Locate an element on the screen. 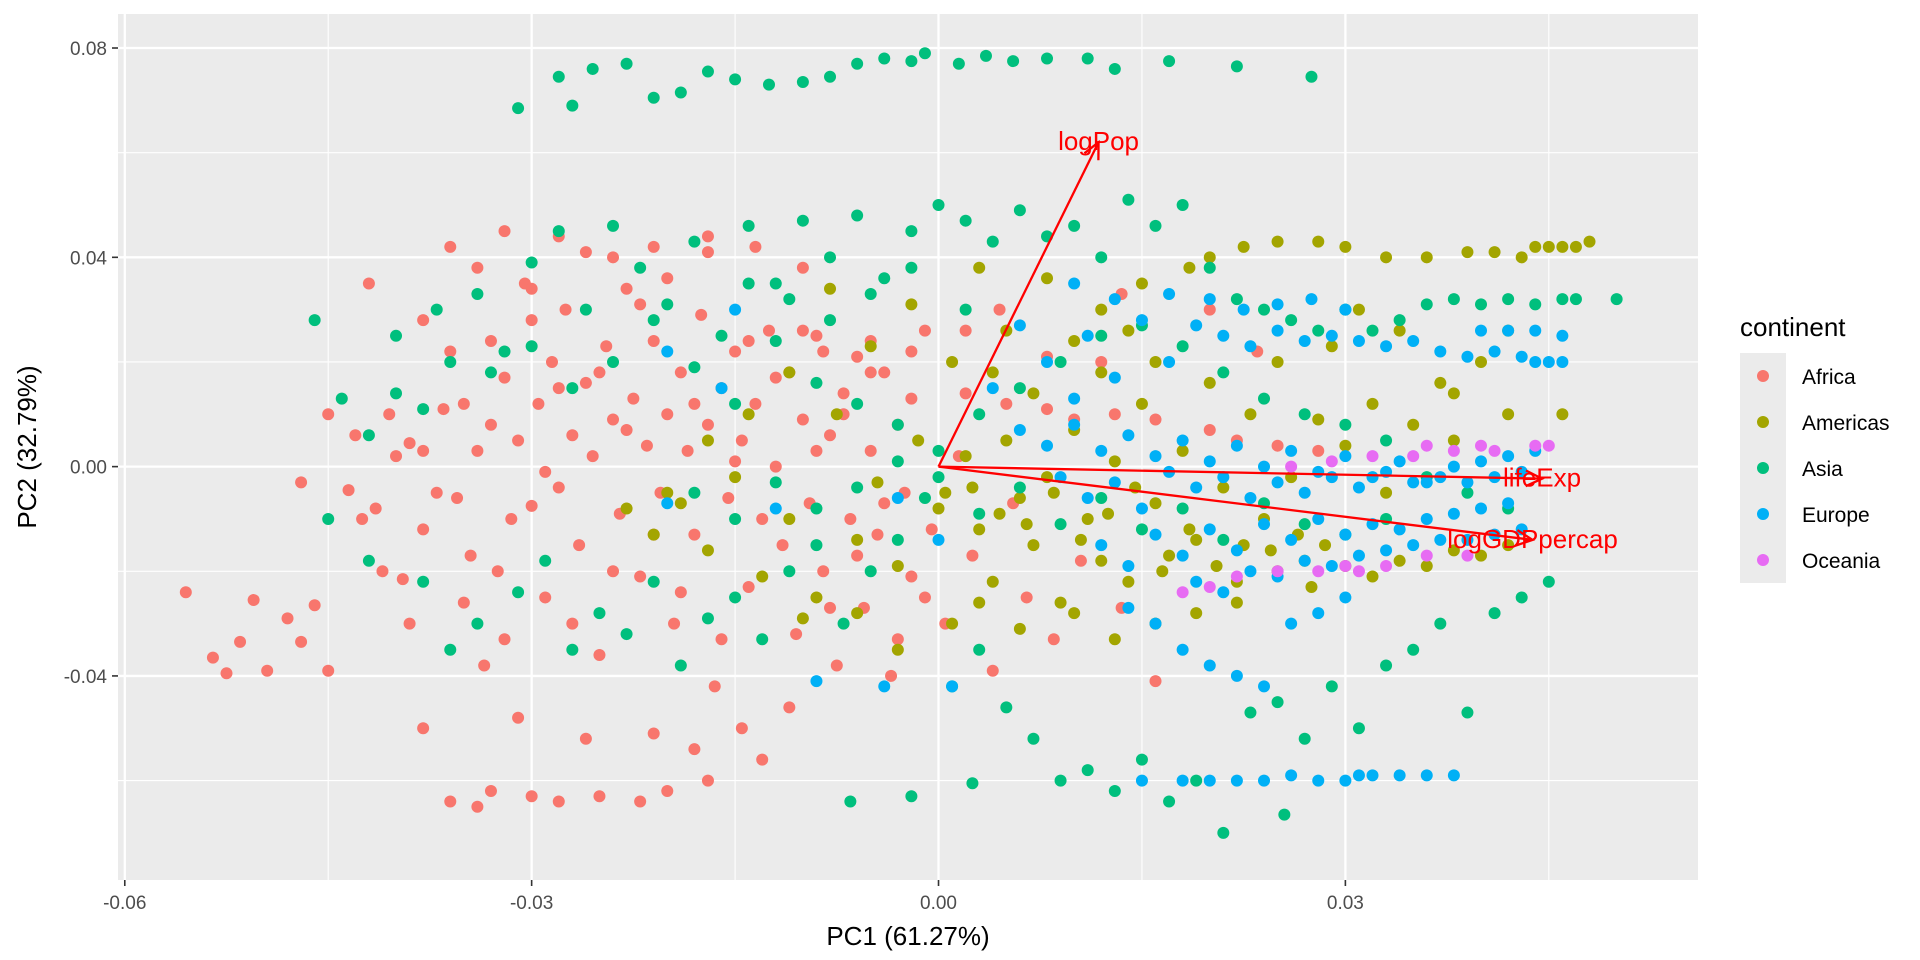  legend-item-oceania: Oceania is located at coordinates (1810, 560).